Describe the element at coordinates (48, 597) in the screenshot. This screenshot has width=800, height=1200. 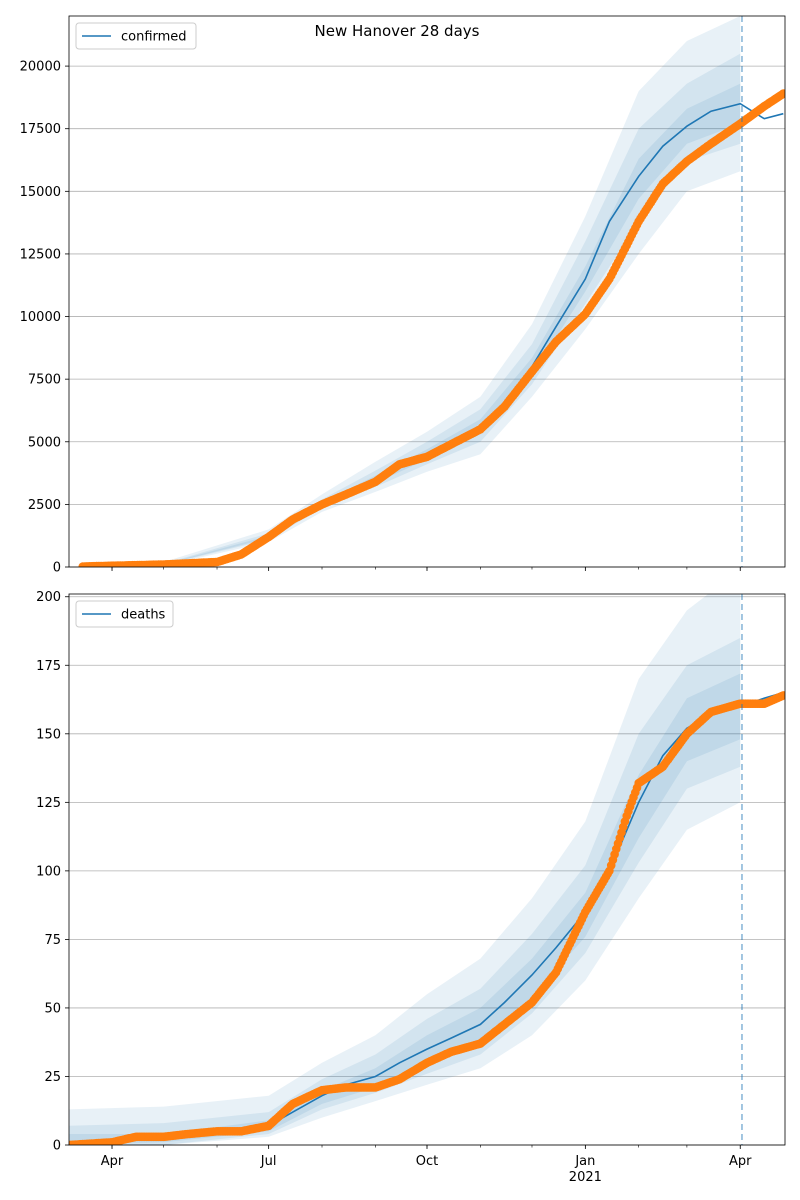
I see `y-tick-label: 200` at that location.